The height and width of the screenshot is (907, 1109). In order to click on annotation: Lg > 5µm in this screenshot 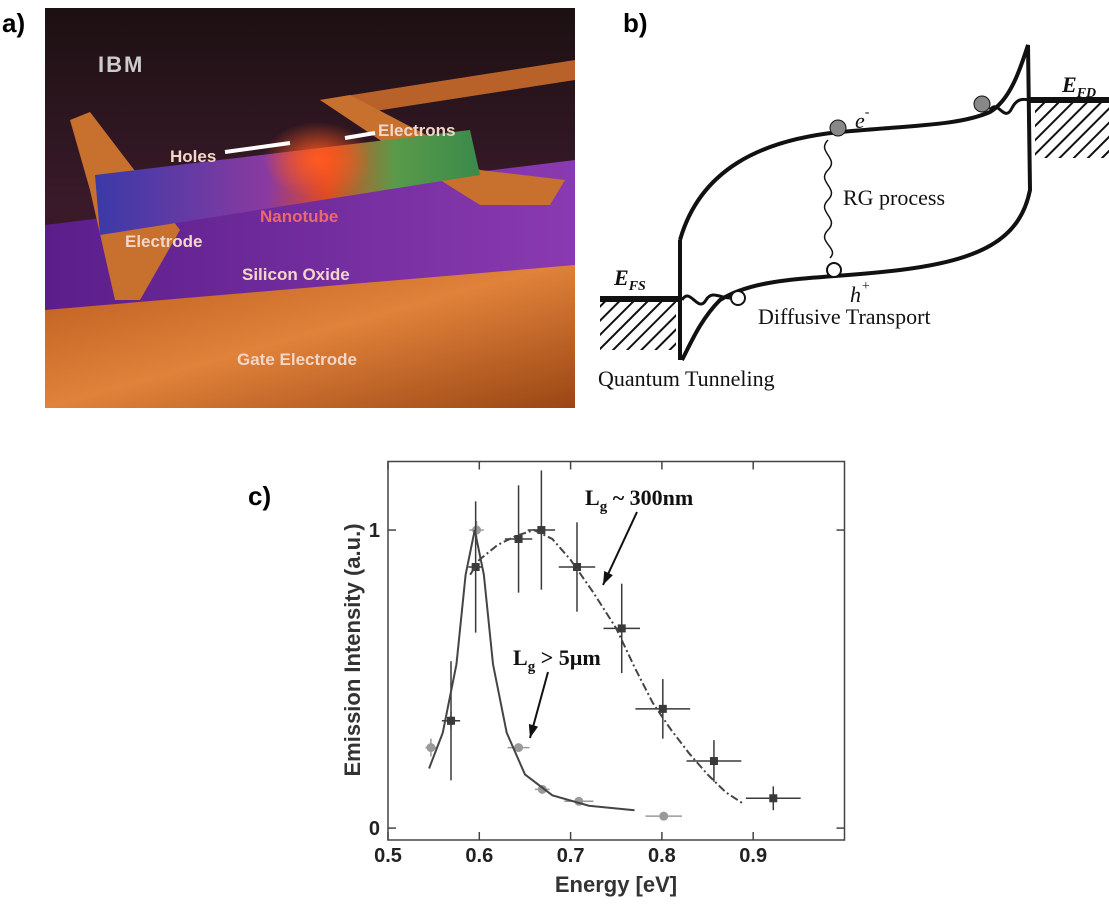, I will do `click(557, 660)`.